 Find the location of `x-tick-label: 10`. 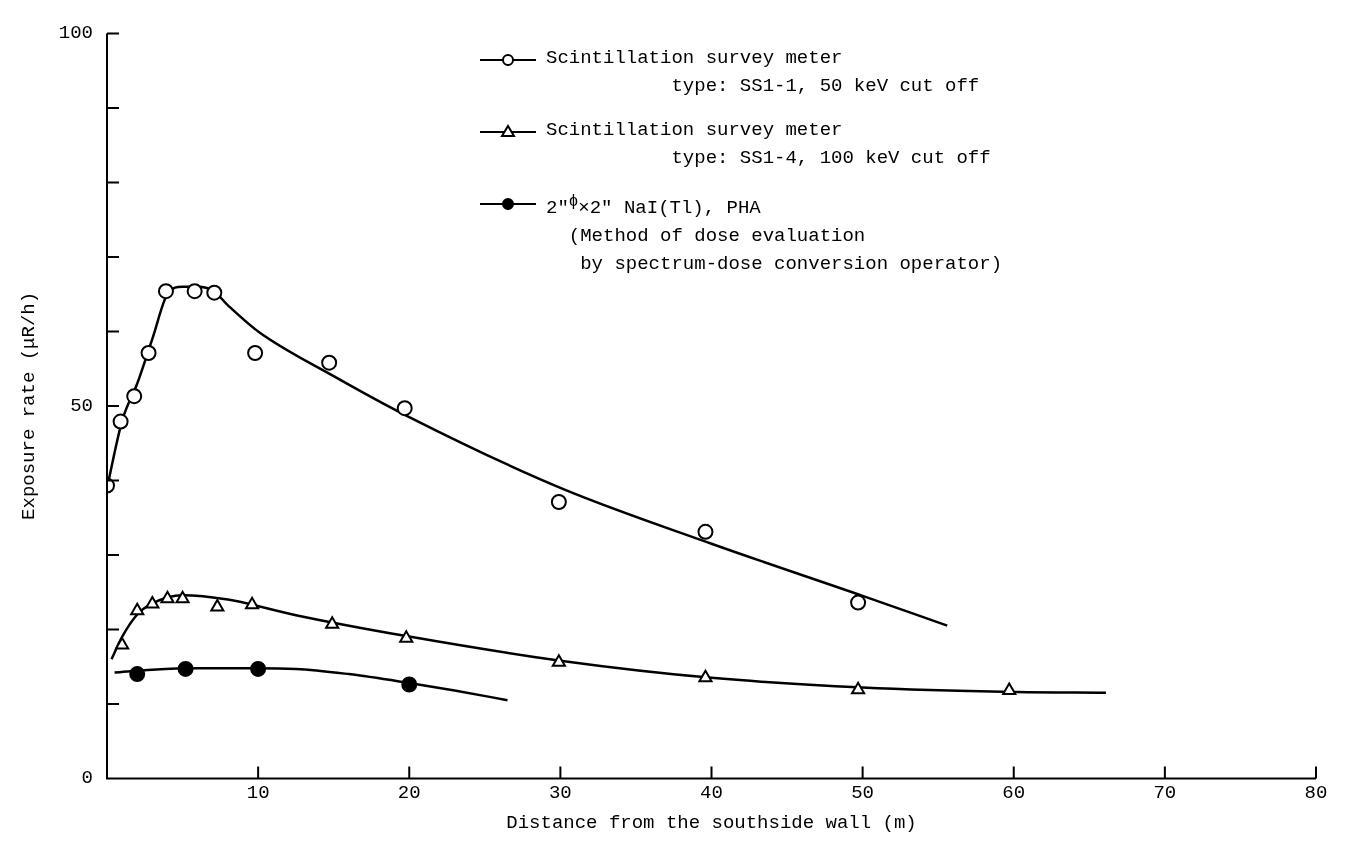

x-tick-label: 10 is located at coordinates (258, 792).